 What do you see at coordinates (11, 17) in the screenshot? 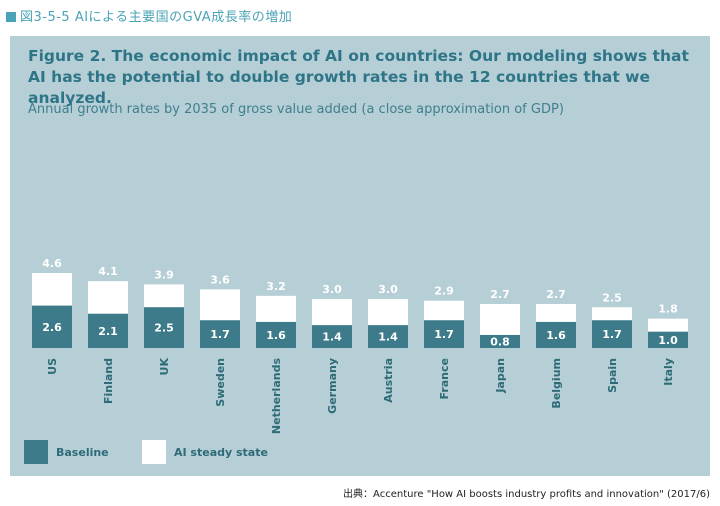
I see `caption-square-icon` at bounding box center [11, 17].